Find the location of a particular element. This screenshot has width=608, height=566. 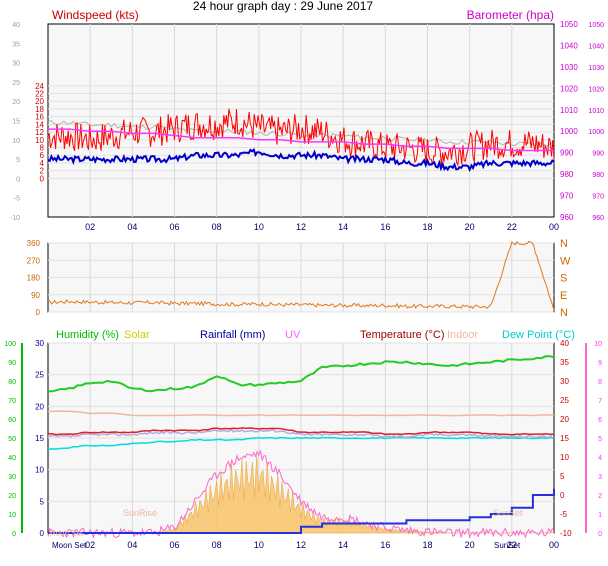

wind-outer-tick-label: 25 is located at coordinates (16, 83).